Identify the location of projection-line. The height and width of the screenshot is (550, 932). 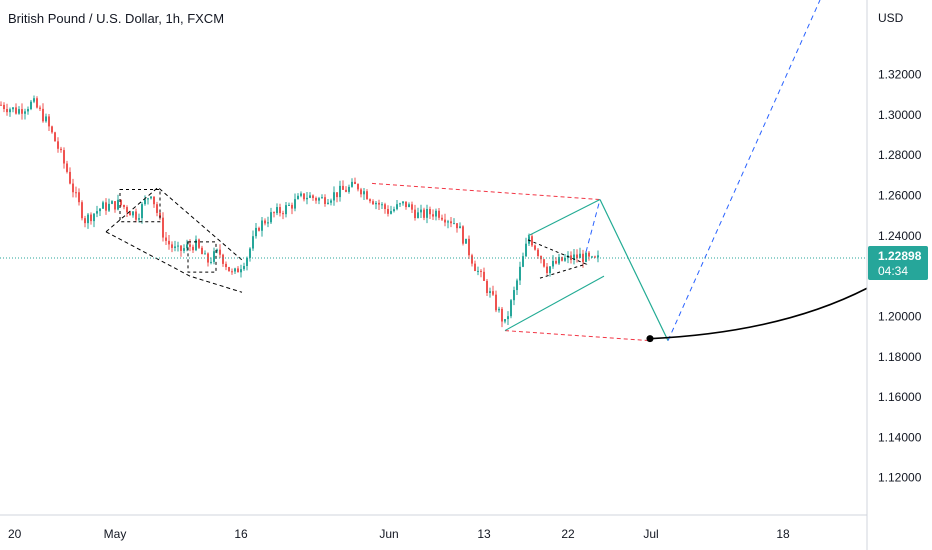
(634, 270).